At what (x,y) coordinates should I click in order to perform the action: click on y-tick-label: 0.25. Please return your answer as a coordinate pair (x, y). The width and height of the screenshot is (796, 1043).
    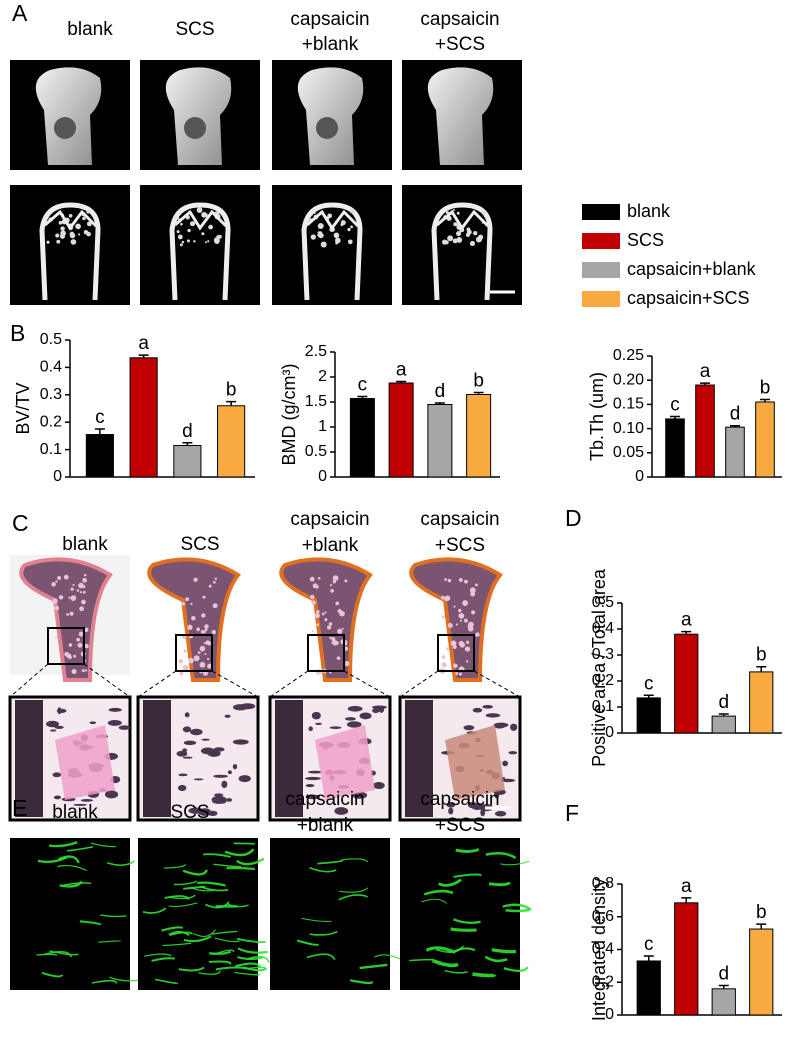
    Looking at the image, I should click on (628, 355).